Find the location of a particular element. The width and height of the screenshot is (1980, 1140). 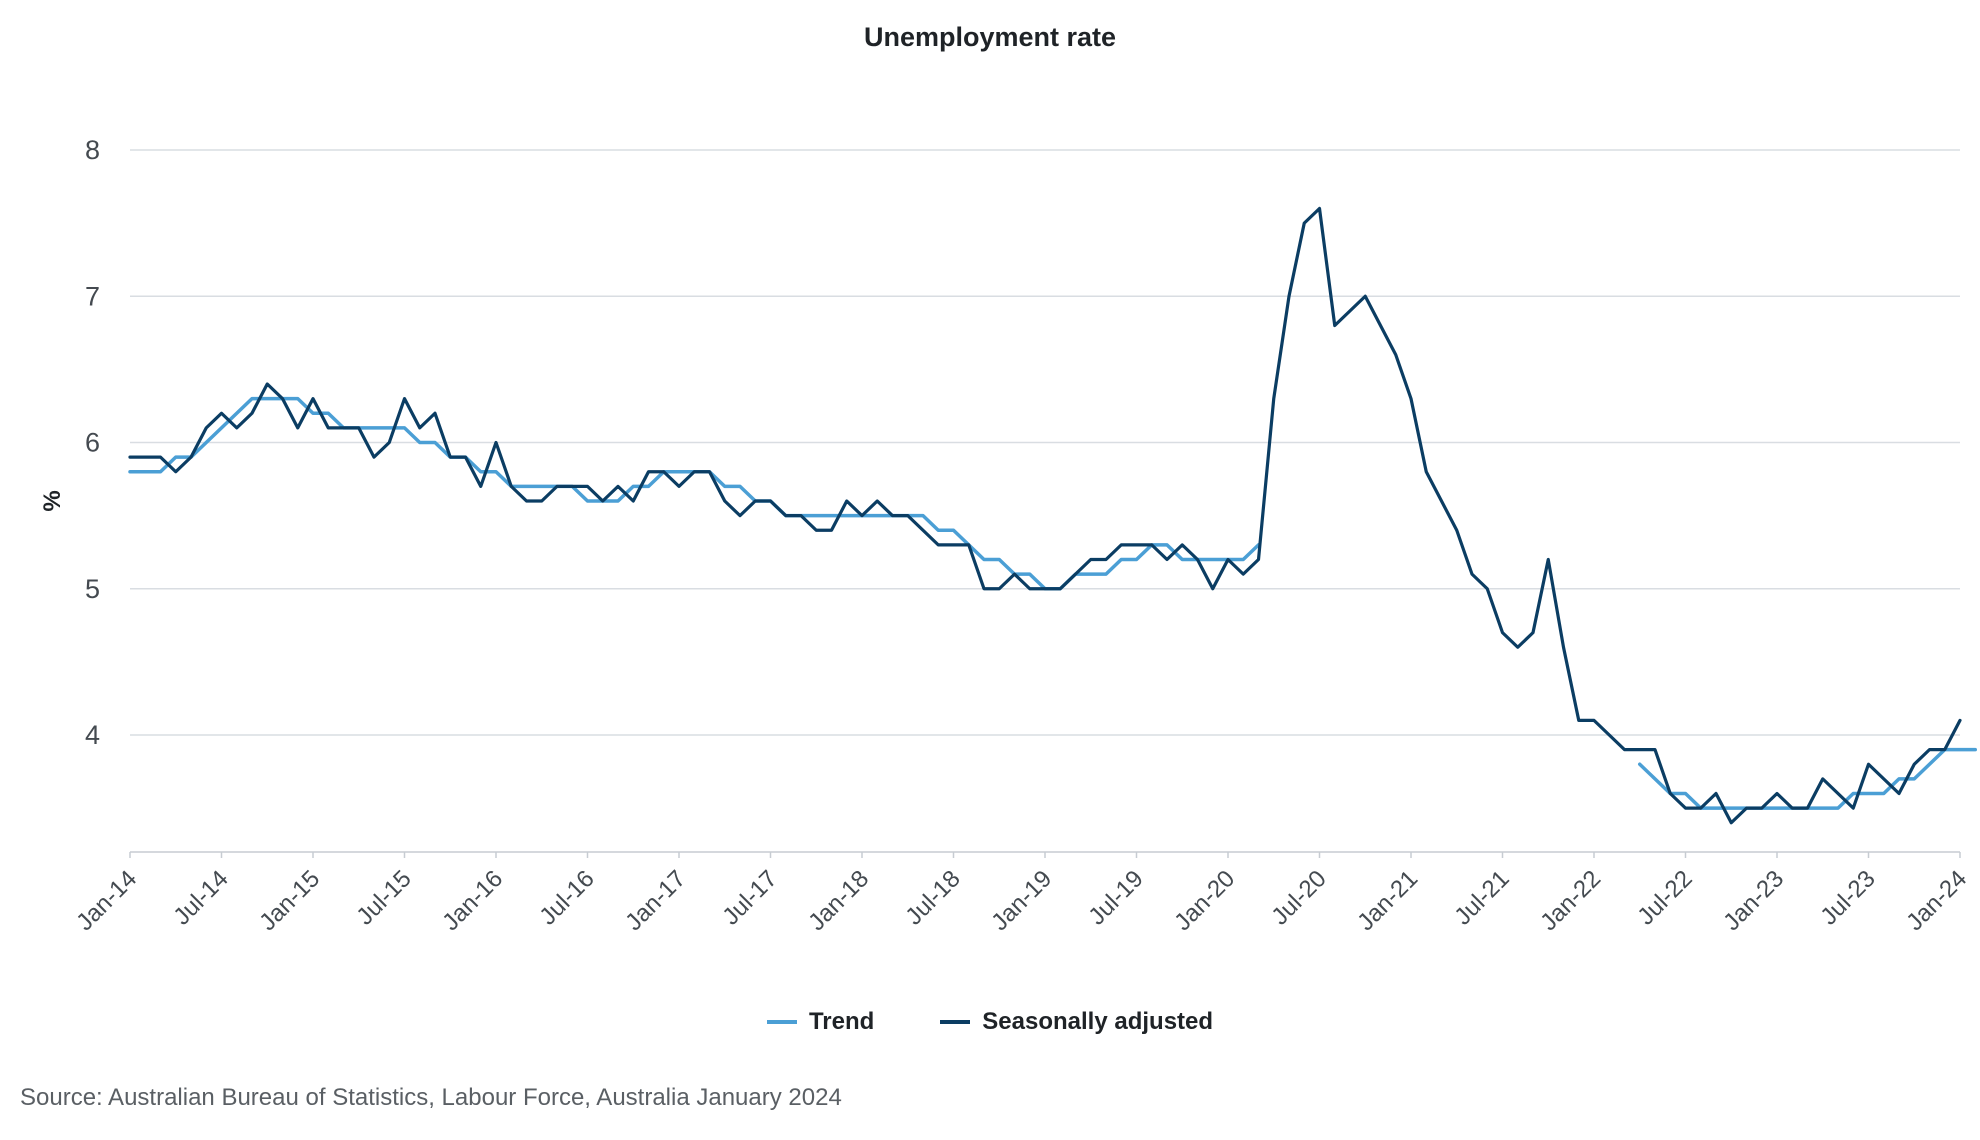

legend-swatch-trend is located at coordinates (781, 1022).